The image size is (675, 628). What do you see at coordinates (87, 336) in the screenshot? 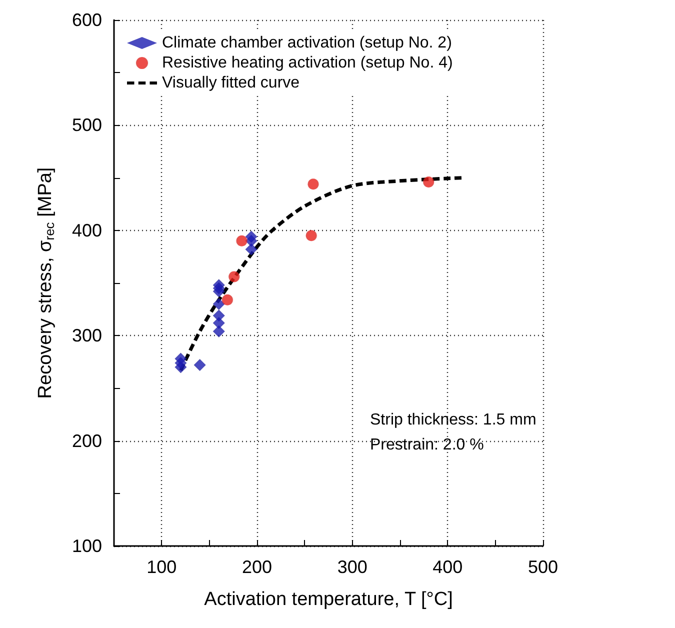
I see `y-tick-label: 300` at bounding box center [87, 336].